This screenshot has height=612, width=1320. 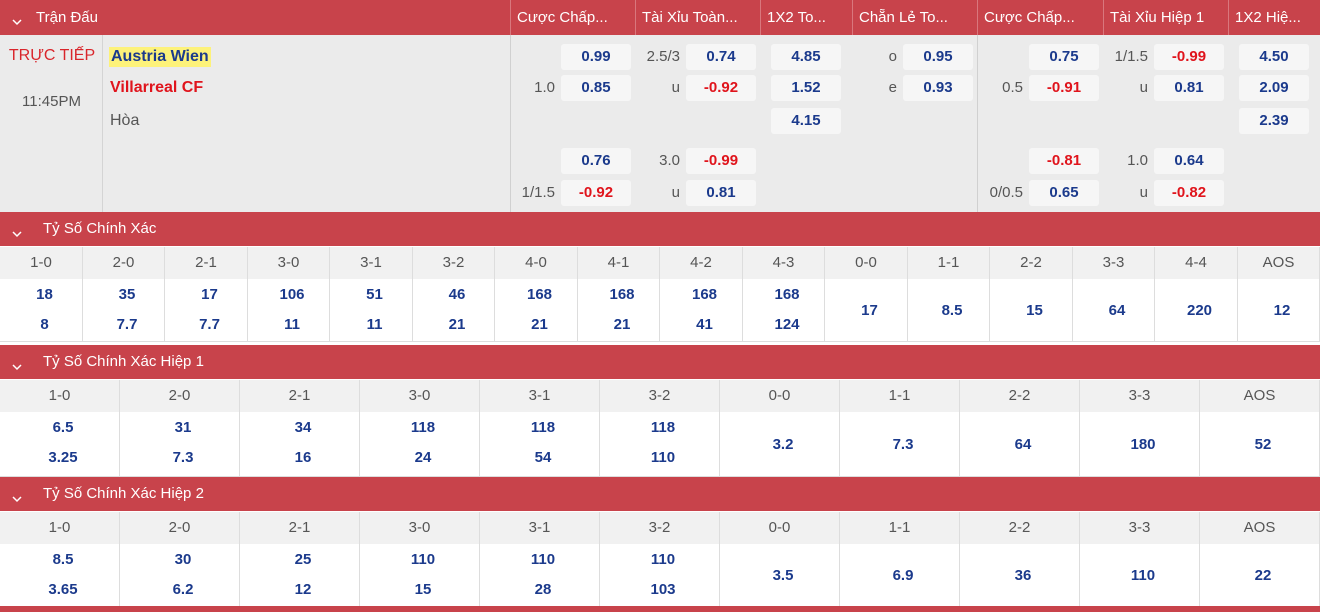 I want to click on score-odds: 118, so click(x=423, y=427).